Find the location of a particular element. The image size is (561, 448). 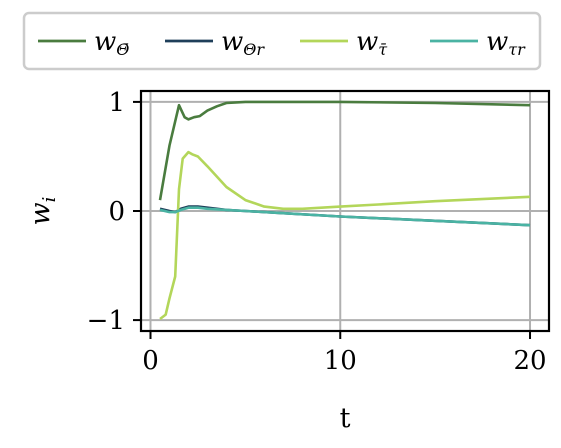

legend-box is located at coordinates (282, 41).